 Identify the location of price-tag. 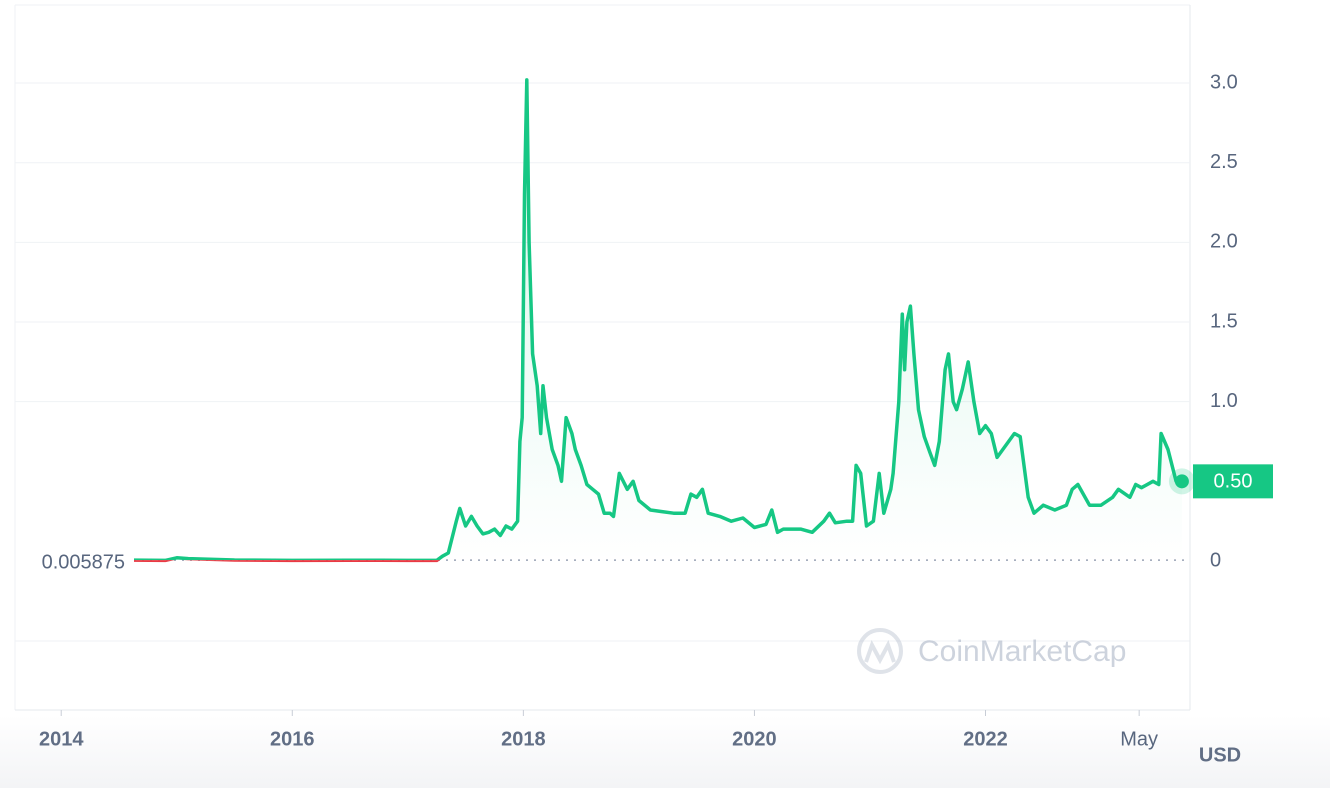
(1233, 481).